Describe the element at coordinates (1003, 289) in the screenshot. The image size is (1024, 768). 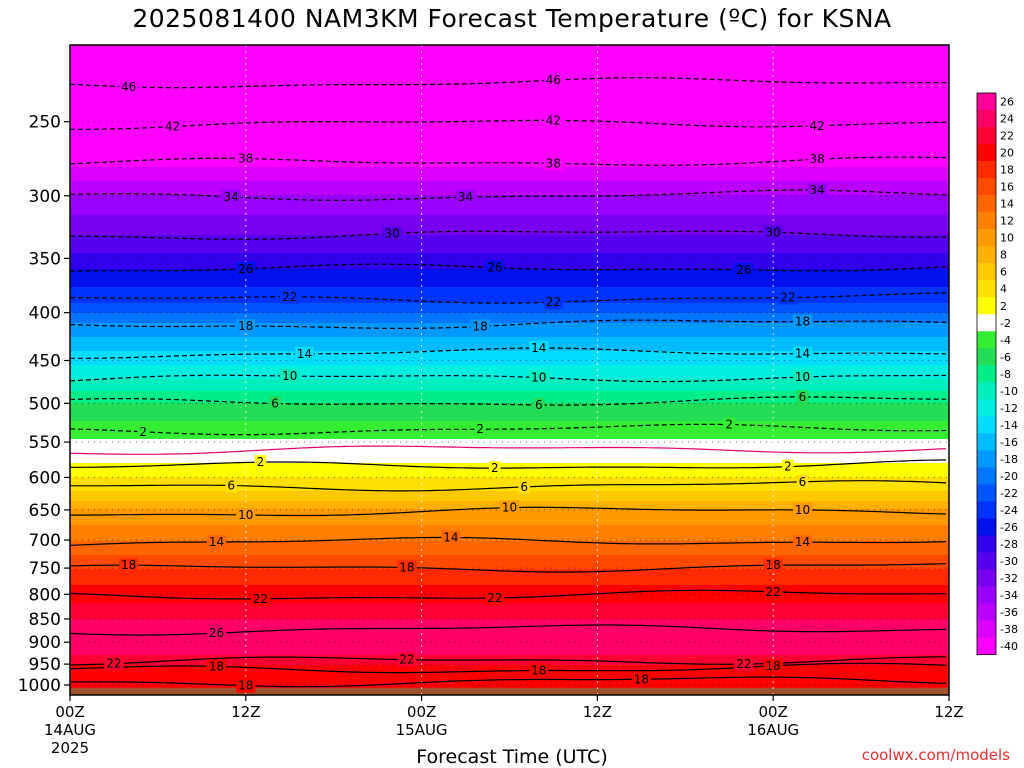
I see `colorbar-label: 4` at that location.